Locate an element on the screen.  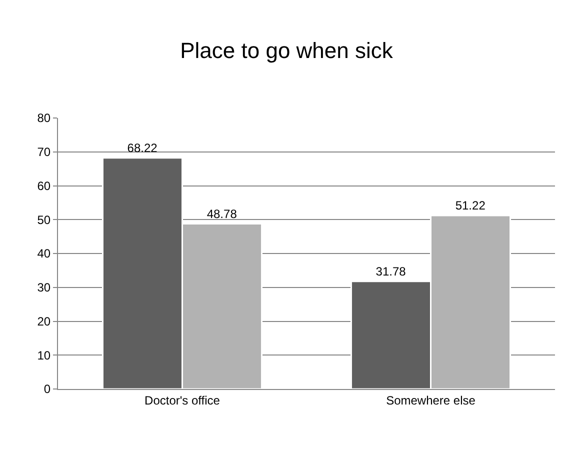
y-tick-label: 60 is located at coordinates (44, 185).